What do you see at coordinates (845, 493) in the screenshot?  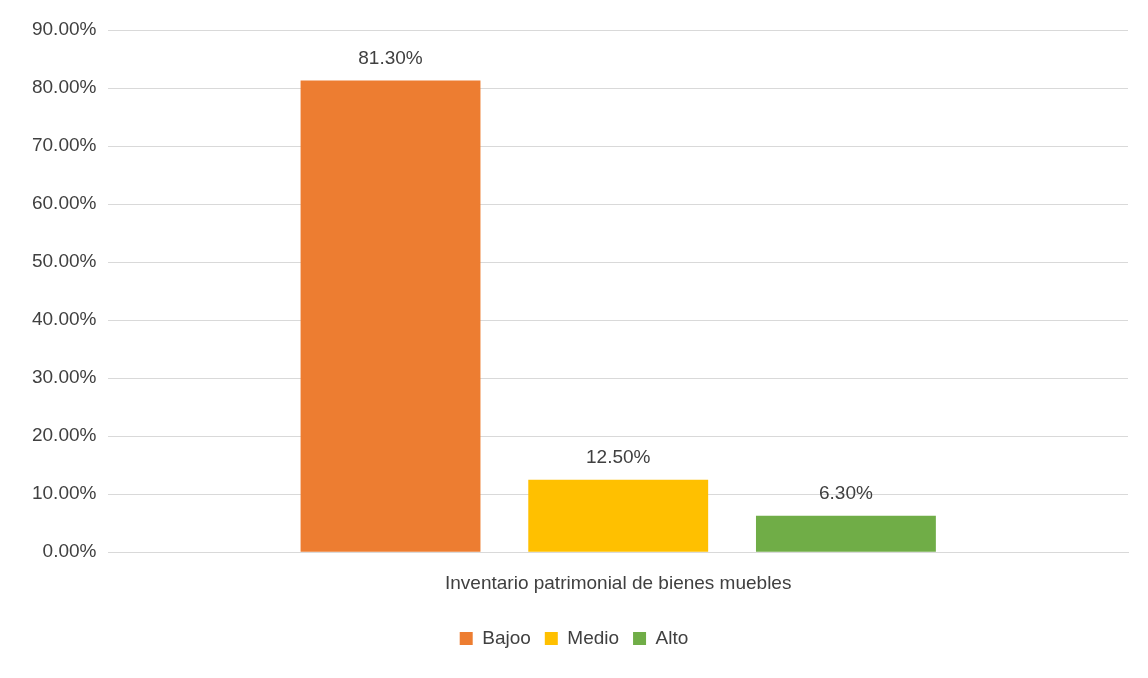 I see `data-label: 6.30%` at bounding box center [845, 493].